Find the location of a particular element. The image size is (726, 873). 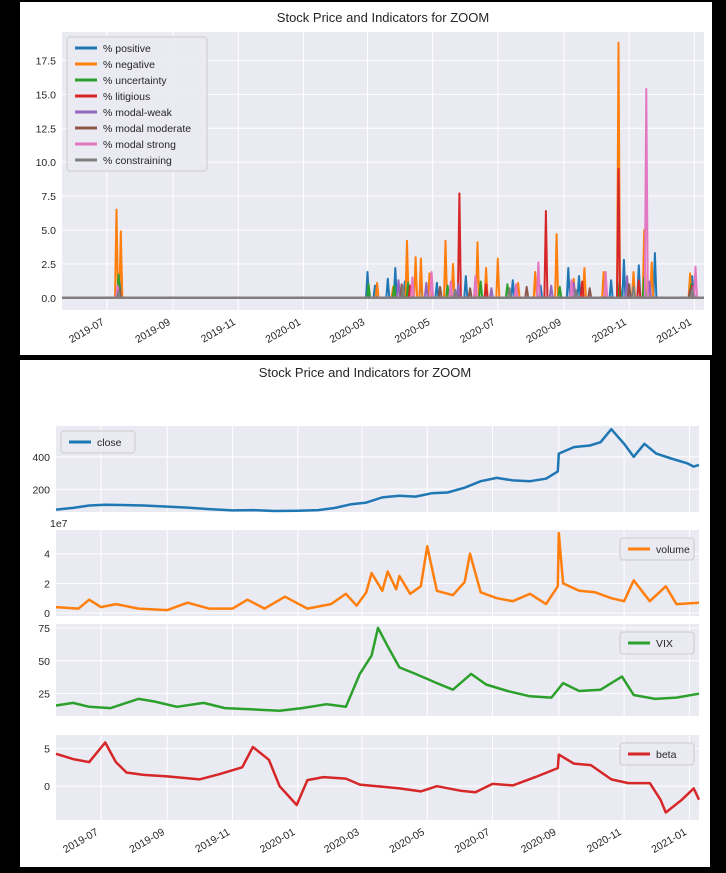

y-tick-label: 5.0 is located at coordinates (48, 231).